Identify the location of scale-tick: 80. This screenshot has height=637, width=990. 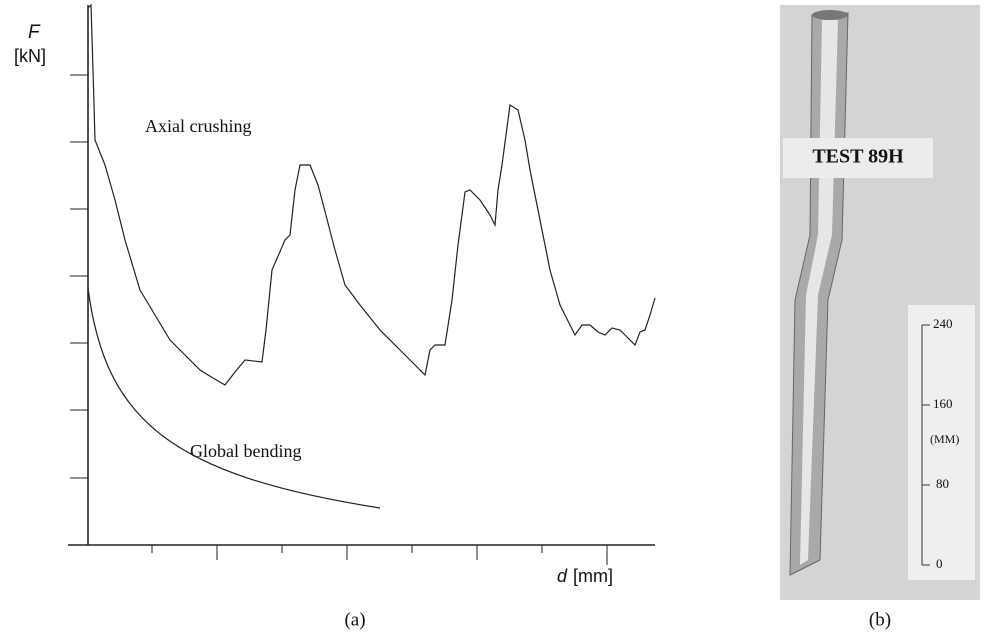
(942, 483).